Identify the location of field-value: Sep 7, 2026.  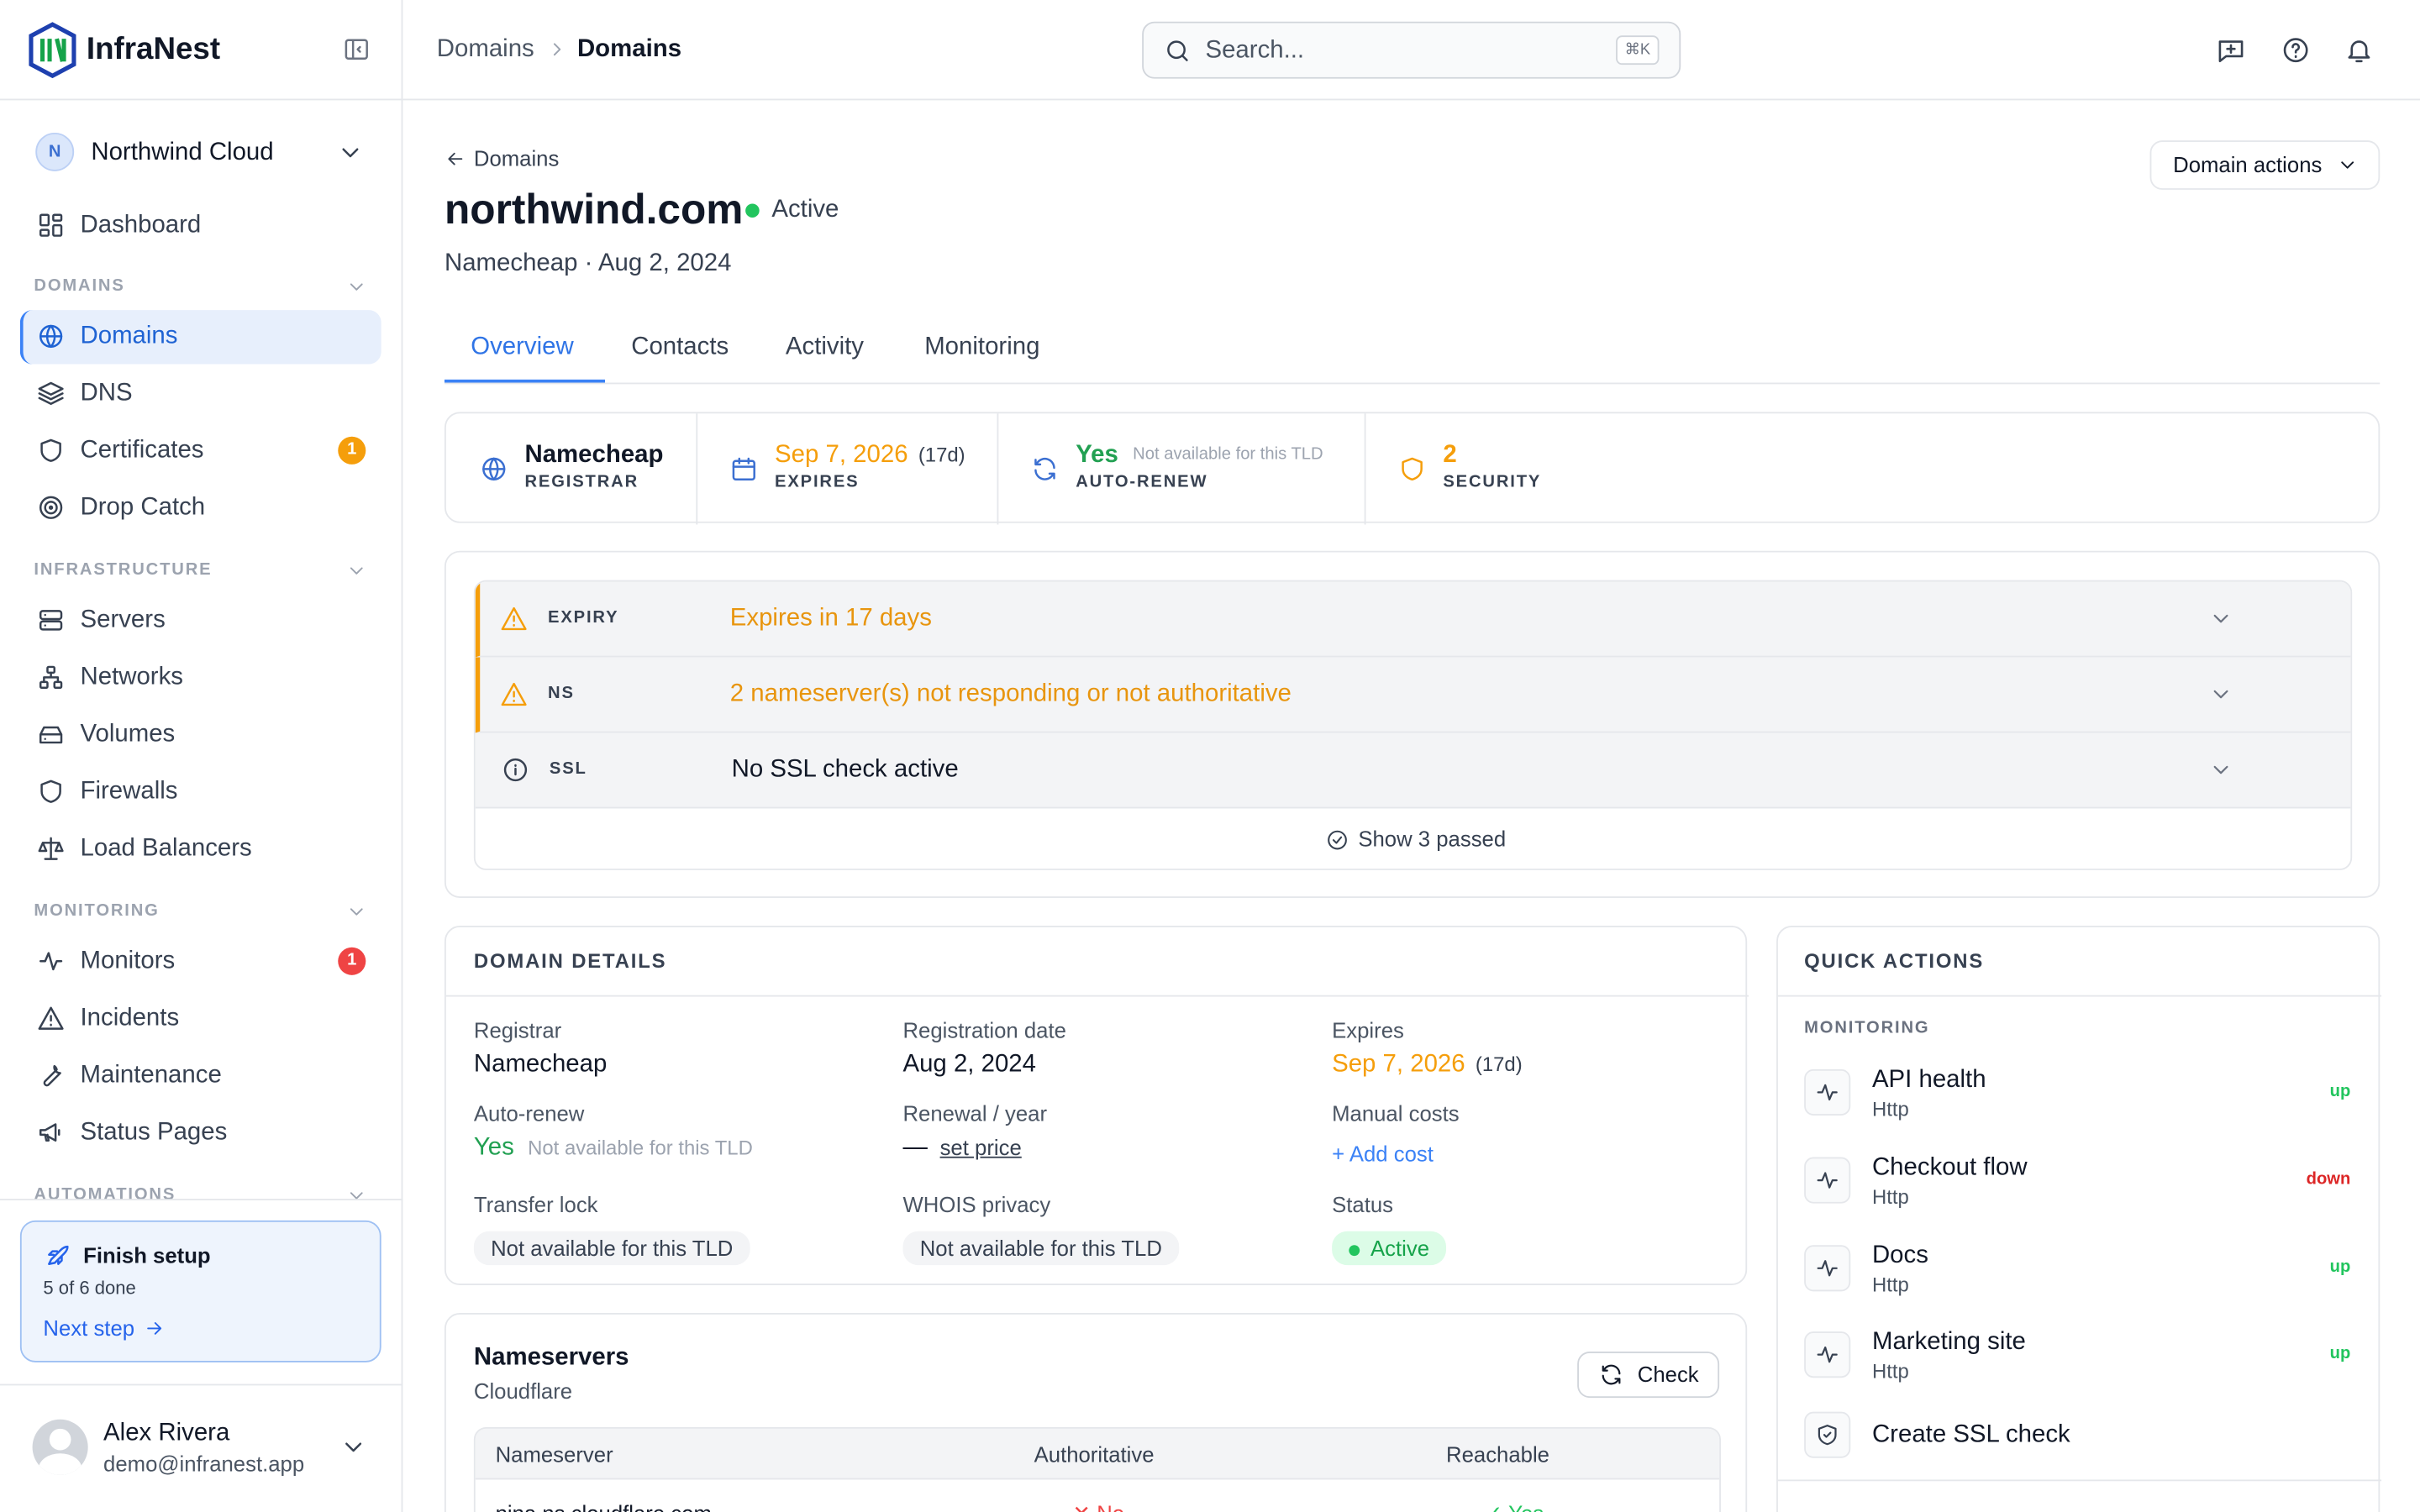
(1398, 1064).